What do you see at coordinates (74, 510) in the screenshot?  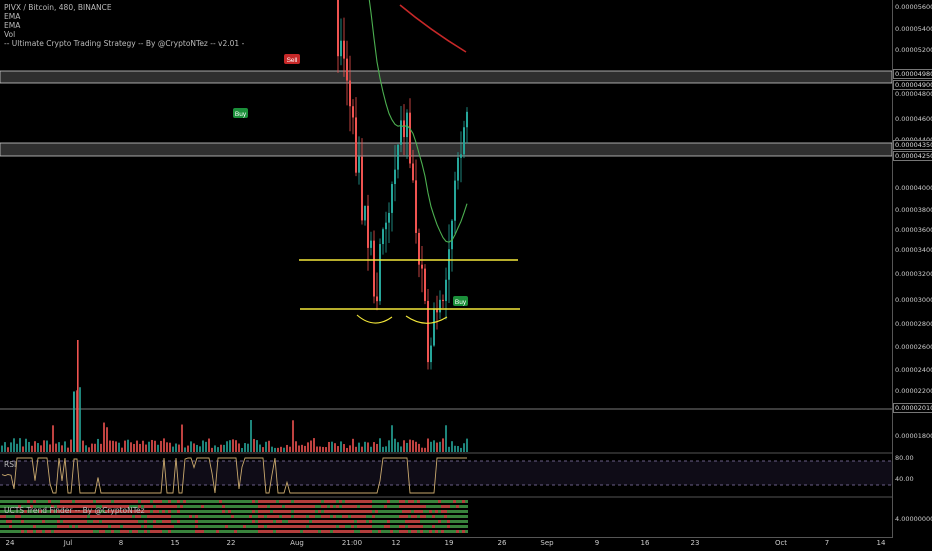 I see `trend-pane-label: UCTS Trend Finder -- By @CryptoNTez` at bounding box center [74, 510].